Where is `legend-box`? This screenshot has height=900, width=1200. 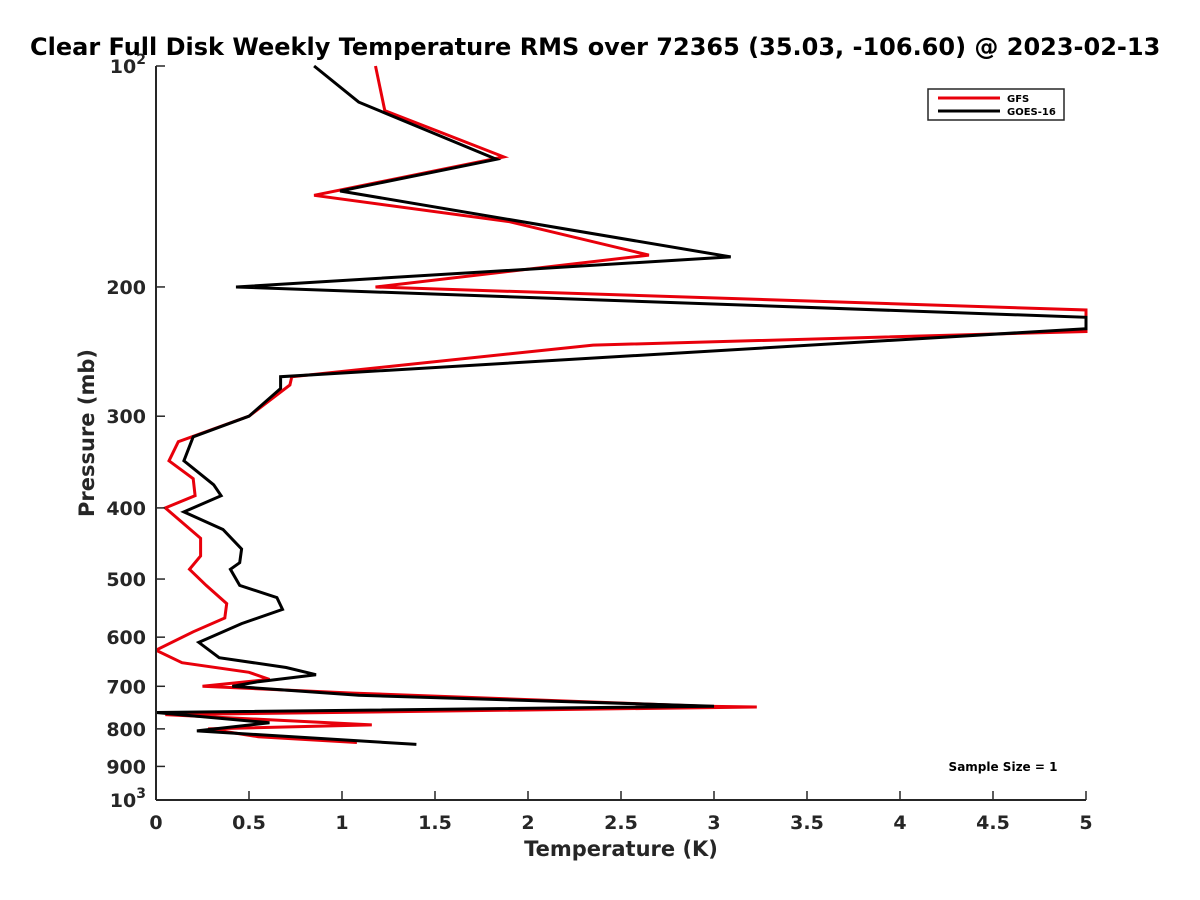 legend-box is located at coordinates (996, 104).